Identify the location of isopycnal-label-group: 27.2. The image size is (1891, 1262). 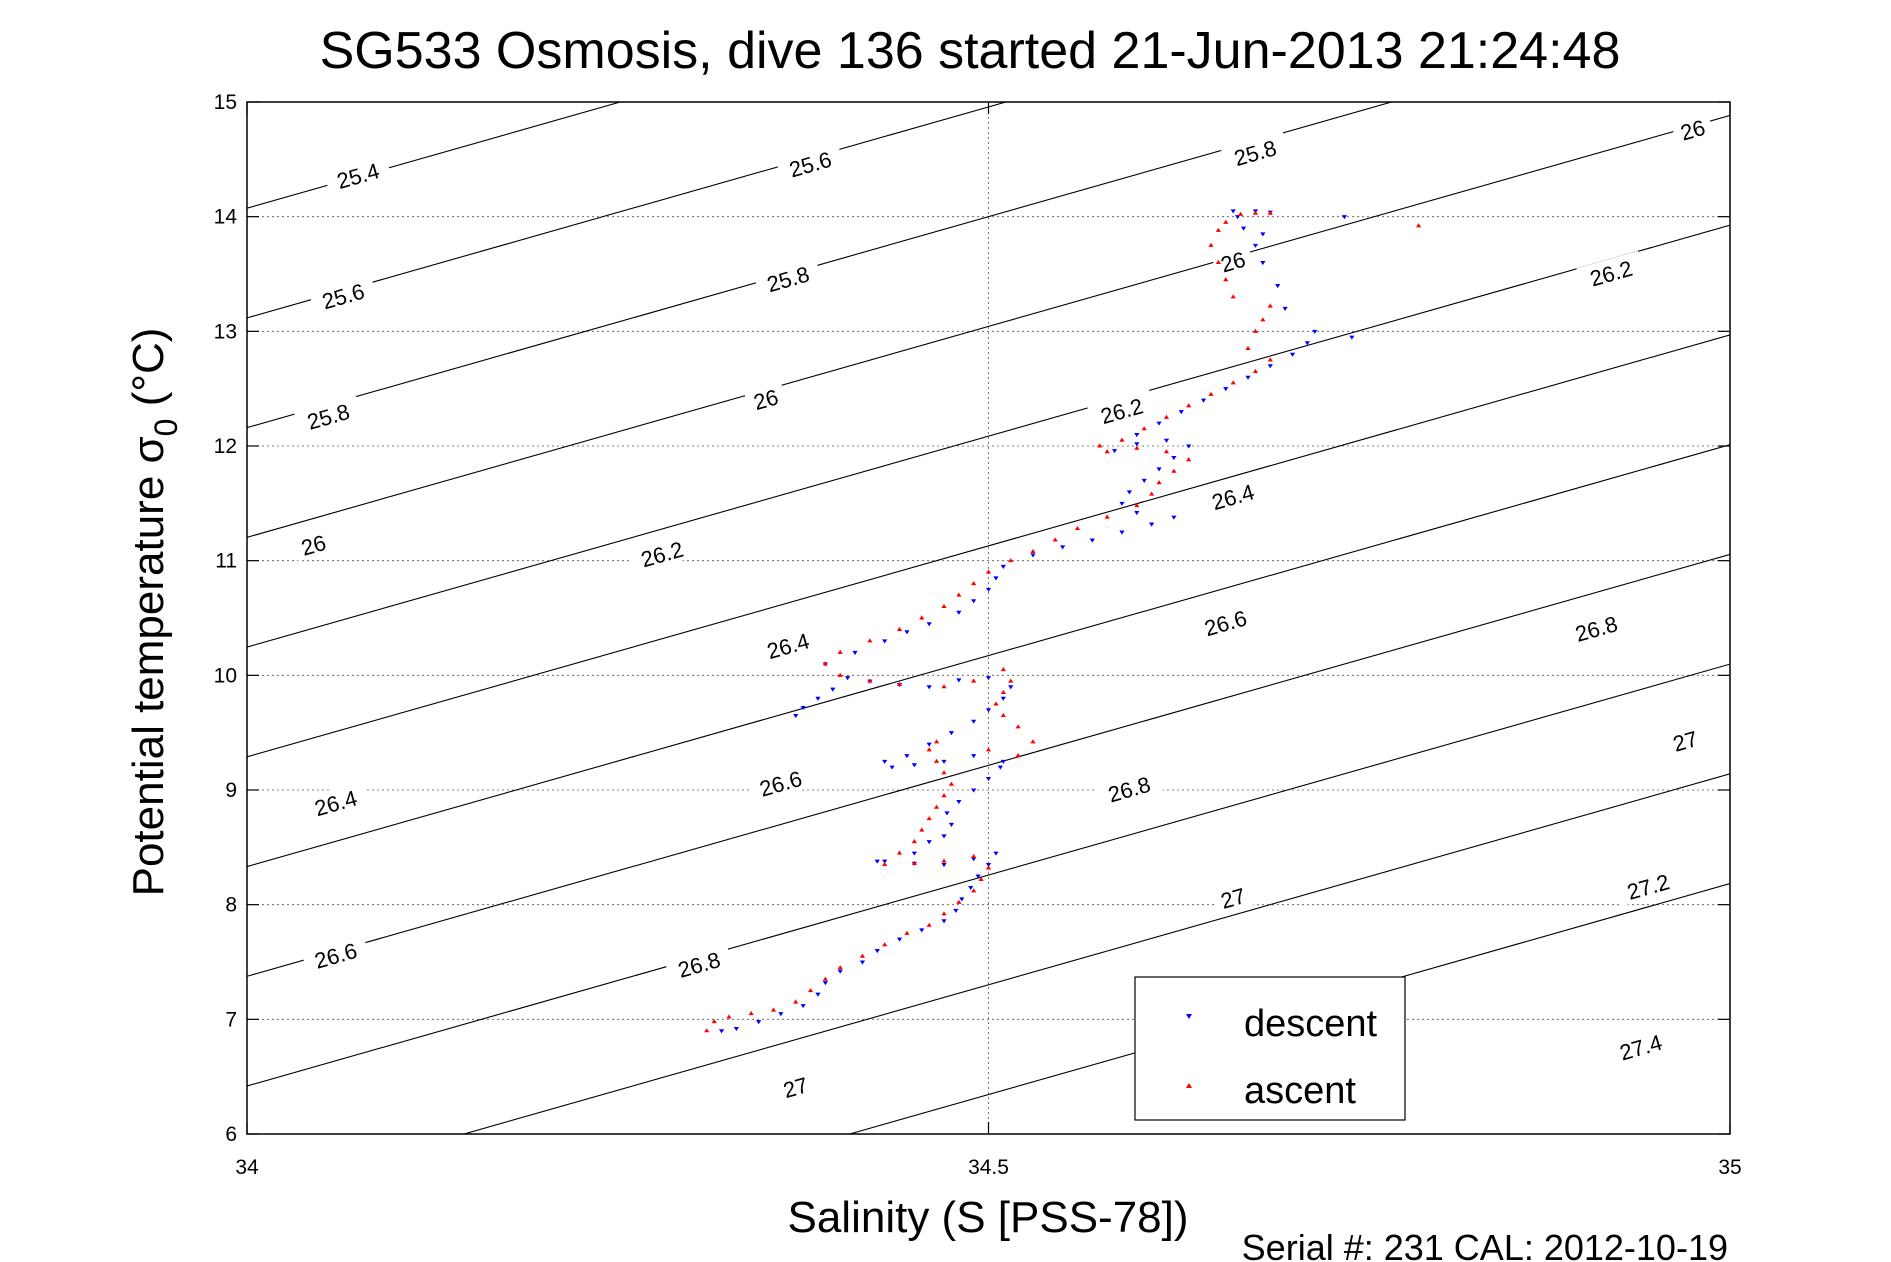
(1648, 885).